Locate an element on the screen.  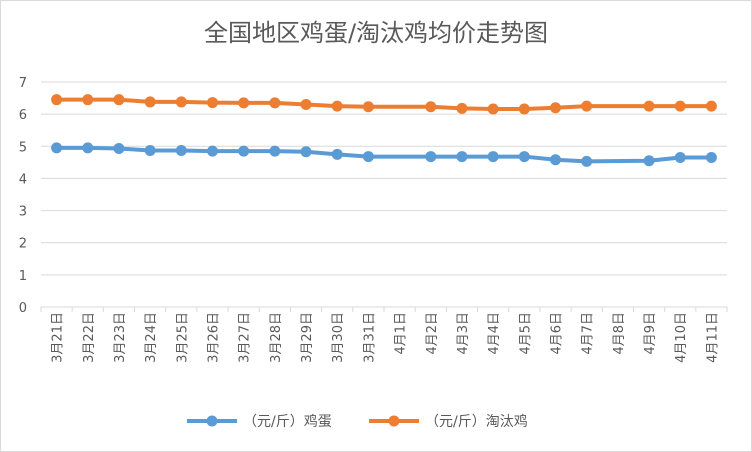
chart-title: 全国地区鸡蛋/淘汰鸡均价走势图 is located at coordinates (376, 33).